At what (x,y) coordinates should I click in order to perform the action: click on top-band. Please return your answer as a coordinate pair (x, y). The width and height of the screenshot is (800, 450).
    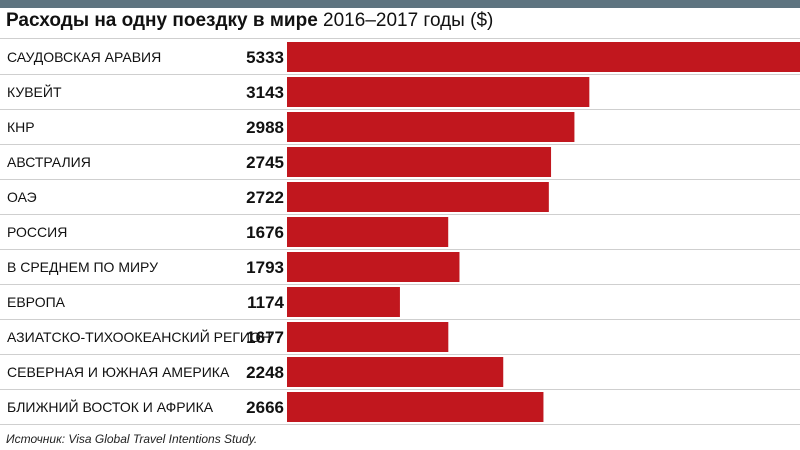
    Looking at the image, I should click on (400, 4).